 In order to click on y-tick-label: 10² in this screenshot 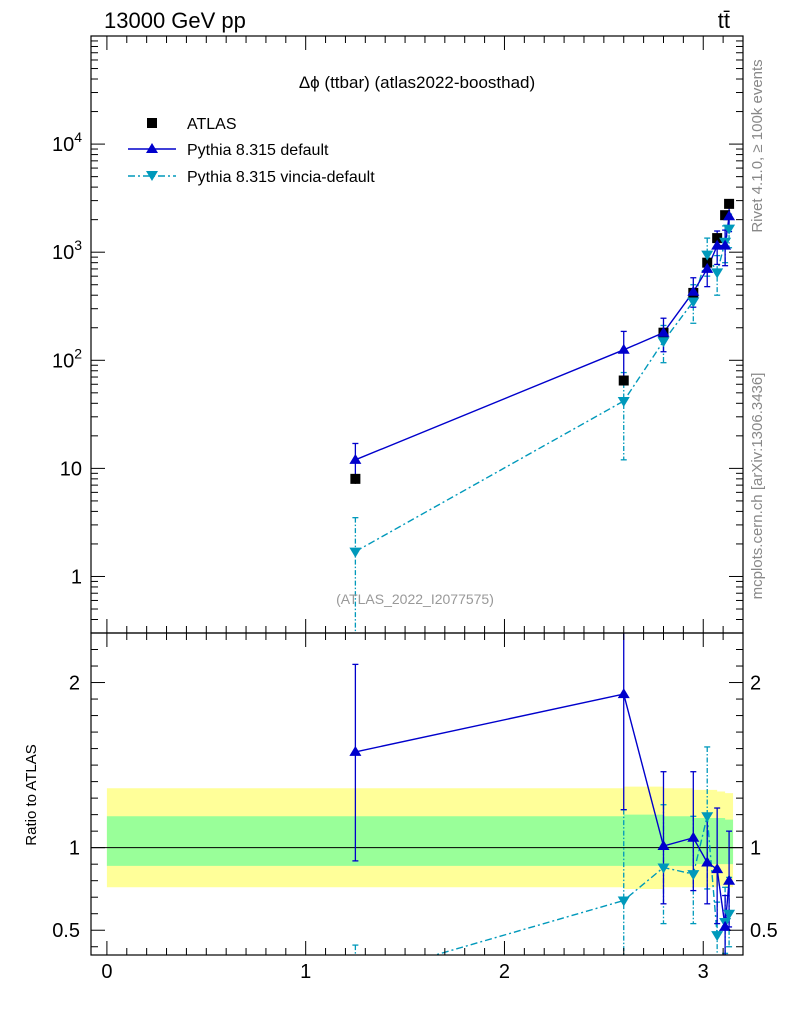, I will do `click(67, 358)`.